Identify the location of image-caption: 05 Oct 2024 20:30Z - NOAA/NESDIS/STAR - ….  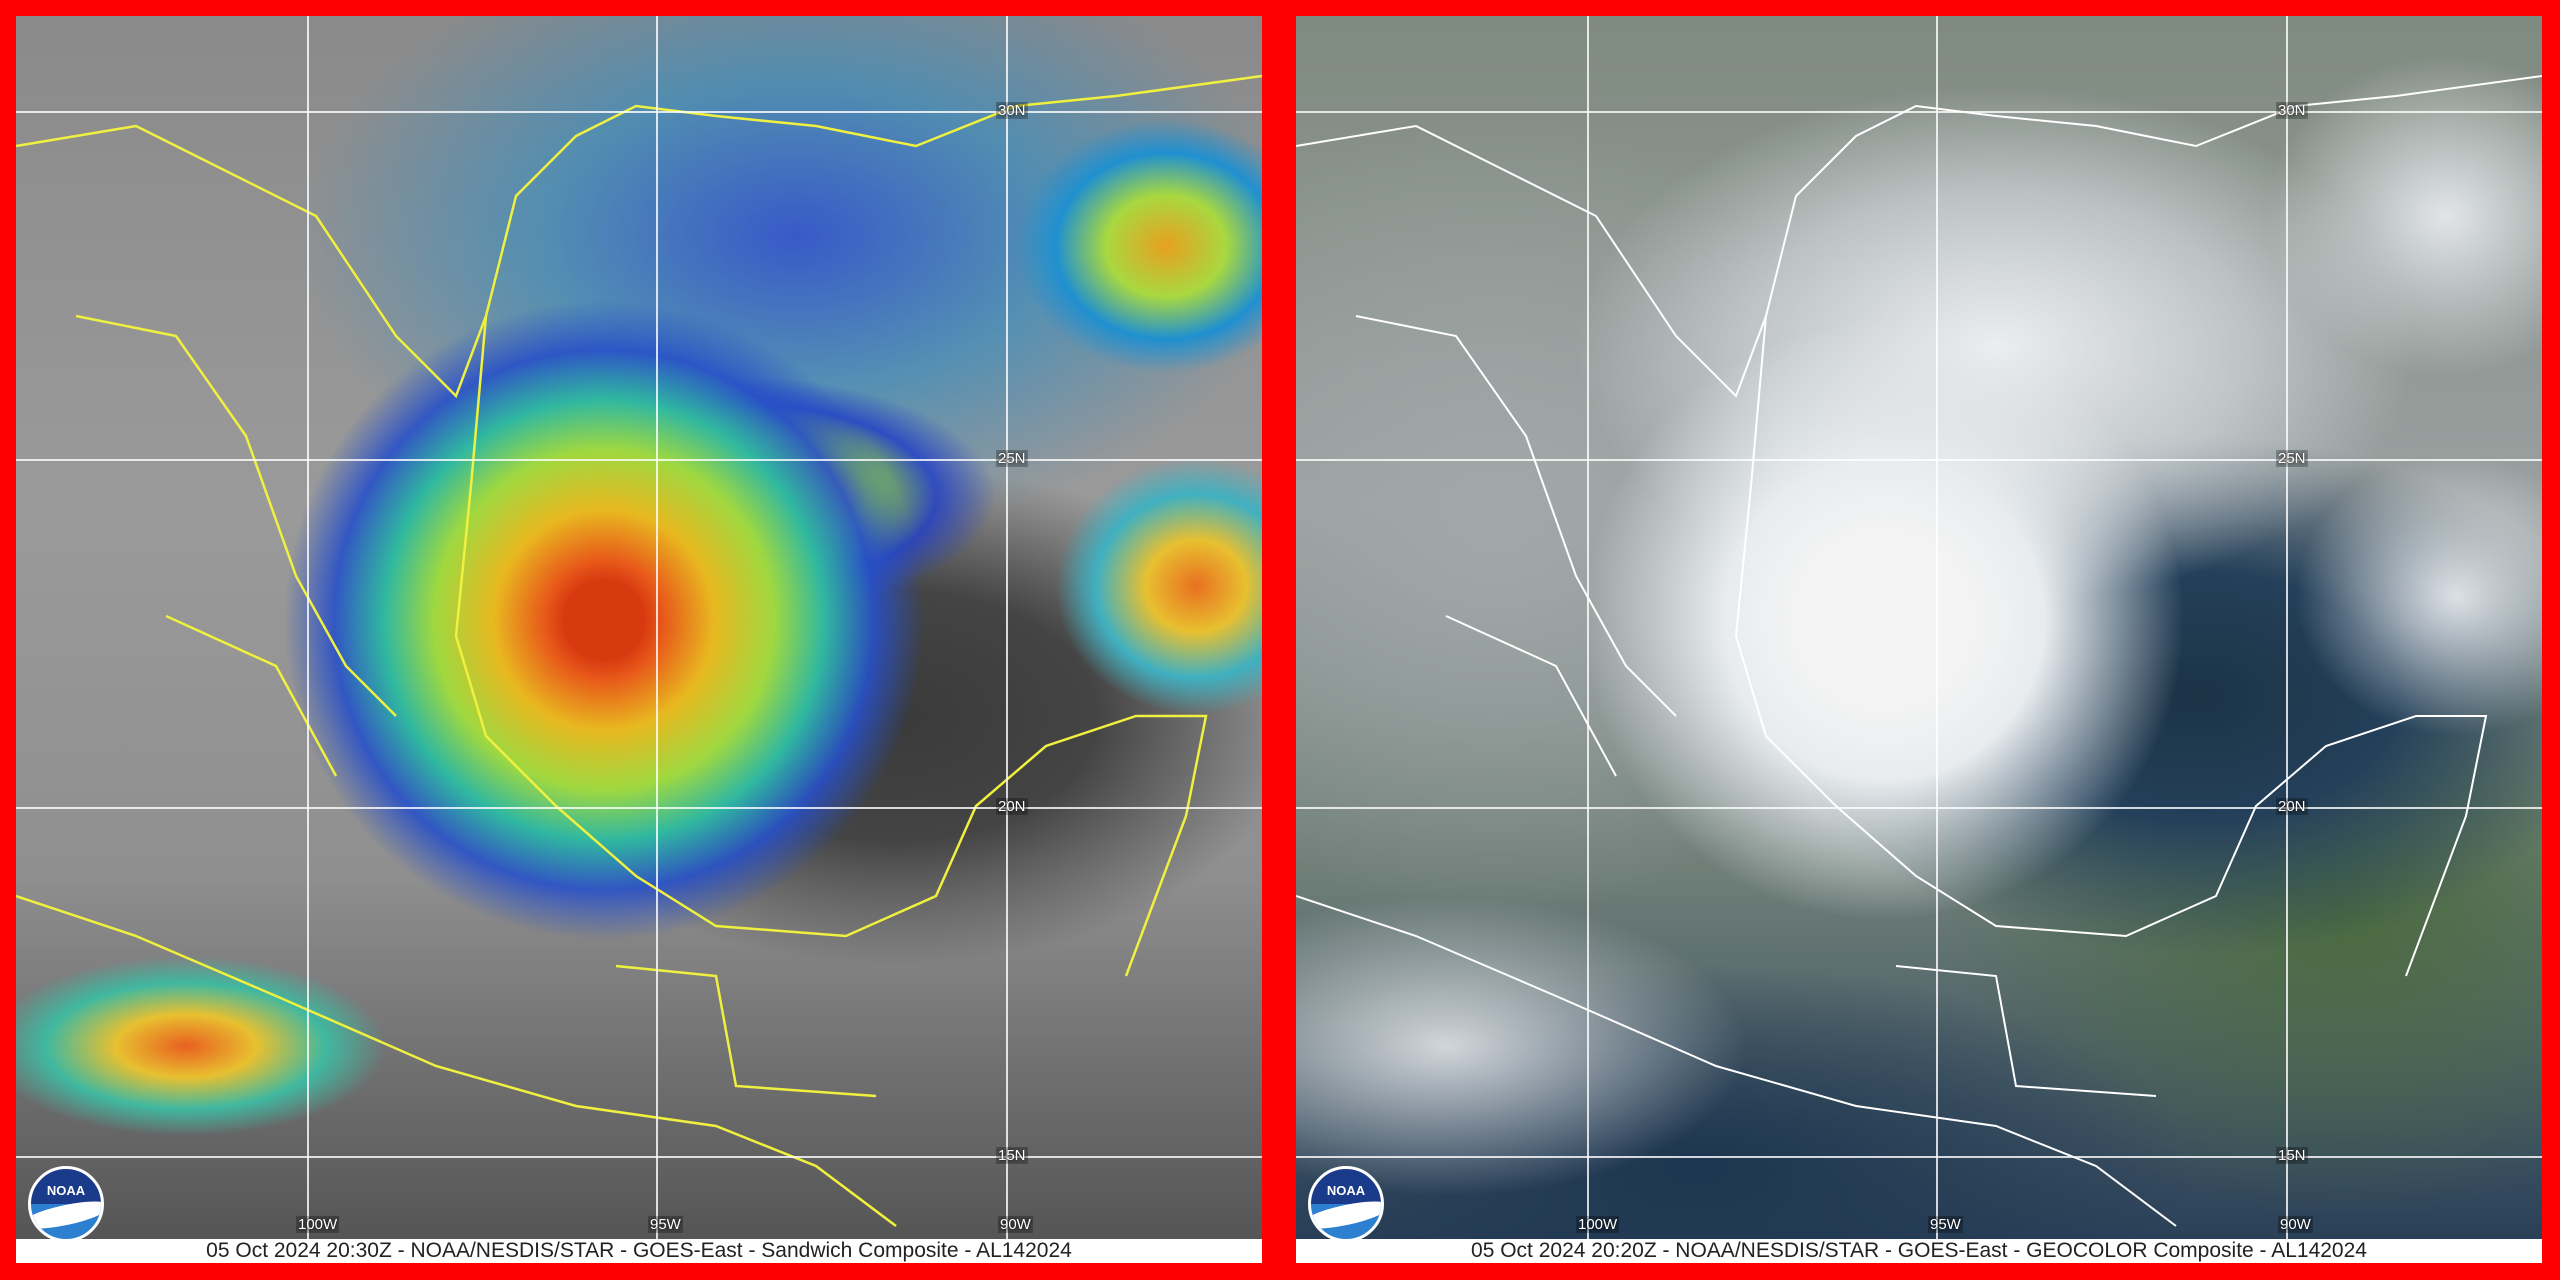
(639, 1251).